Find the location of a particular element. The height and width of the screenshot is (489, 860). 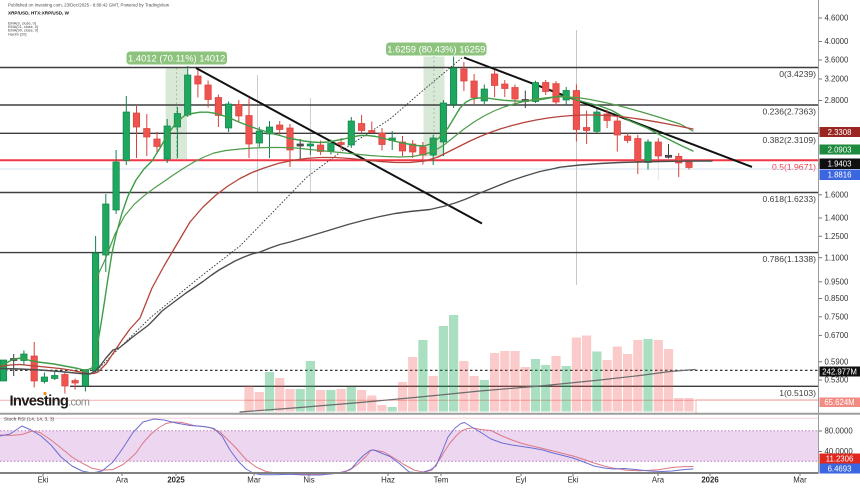

svg-text: XRP/USD, HTX:XRP/USD, W is located at coordinates (39, 13).